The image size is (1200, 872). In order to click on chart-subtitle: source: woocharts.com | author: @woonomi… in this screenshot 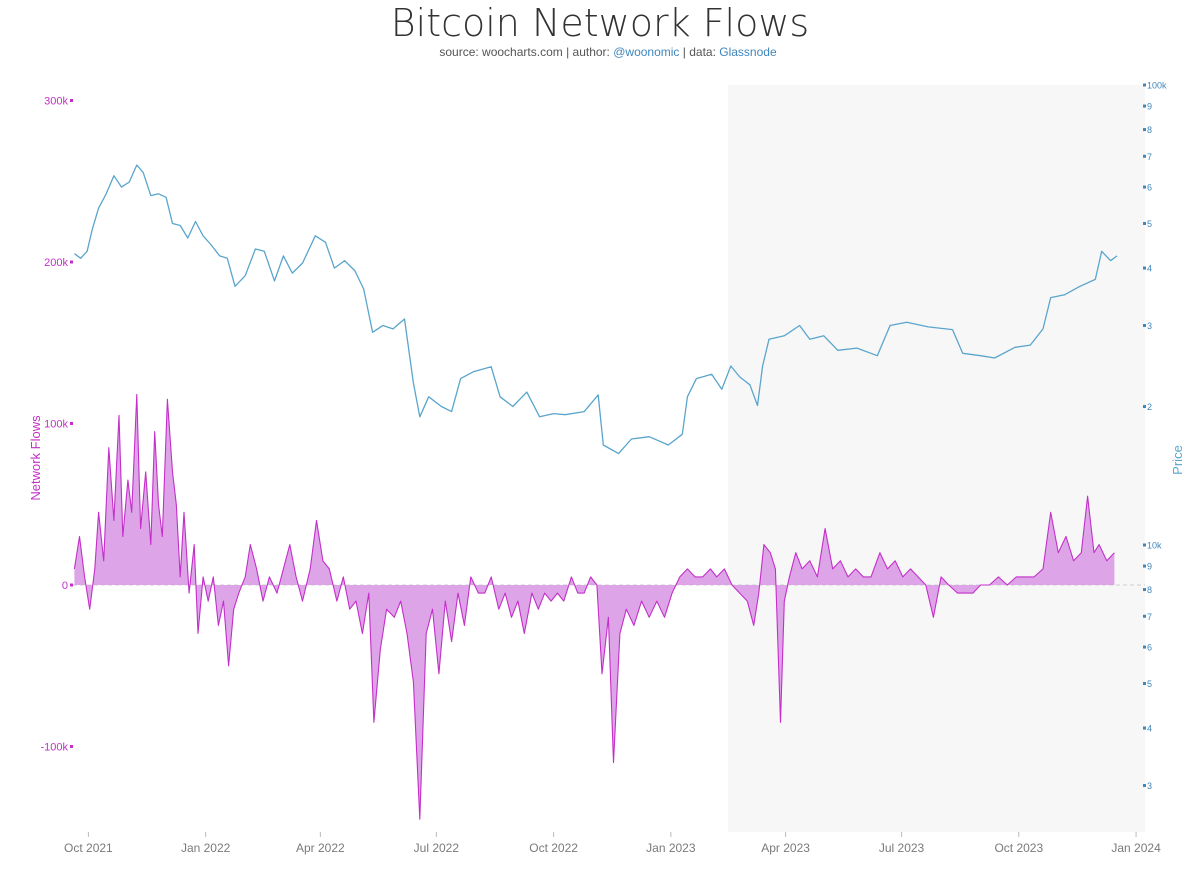, I will do `click(608, 52)`.